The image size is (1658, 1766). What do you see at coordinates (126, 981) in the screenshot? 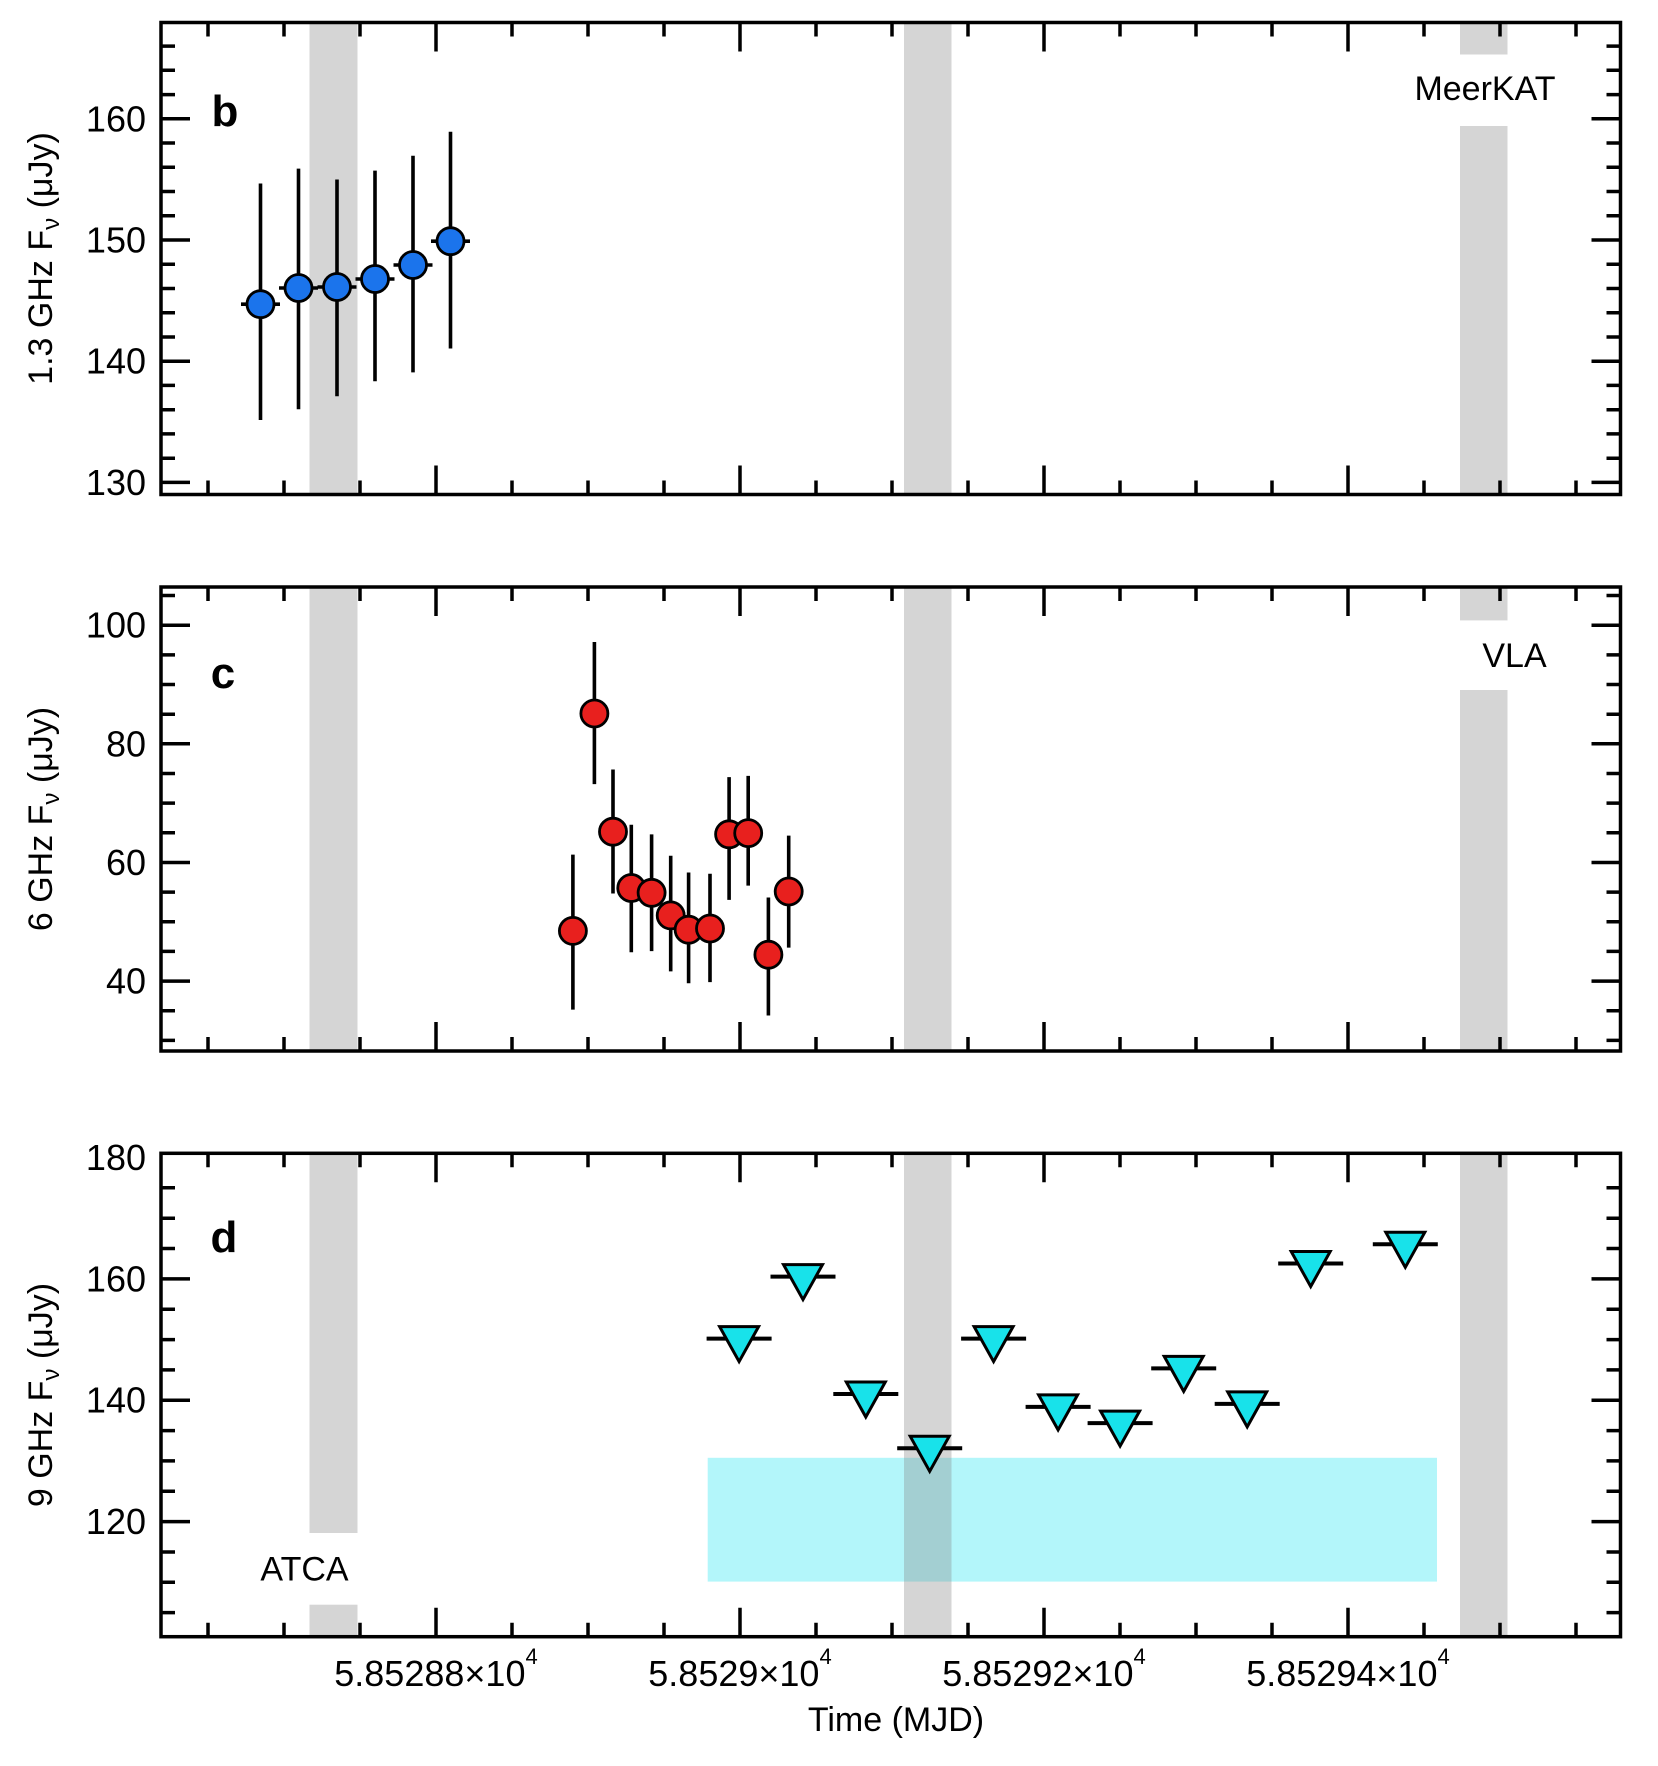
I see `svg-text: 40` at bounding box center [126, 981].